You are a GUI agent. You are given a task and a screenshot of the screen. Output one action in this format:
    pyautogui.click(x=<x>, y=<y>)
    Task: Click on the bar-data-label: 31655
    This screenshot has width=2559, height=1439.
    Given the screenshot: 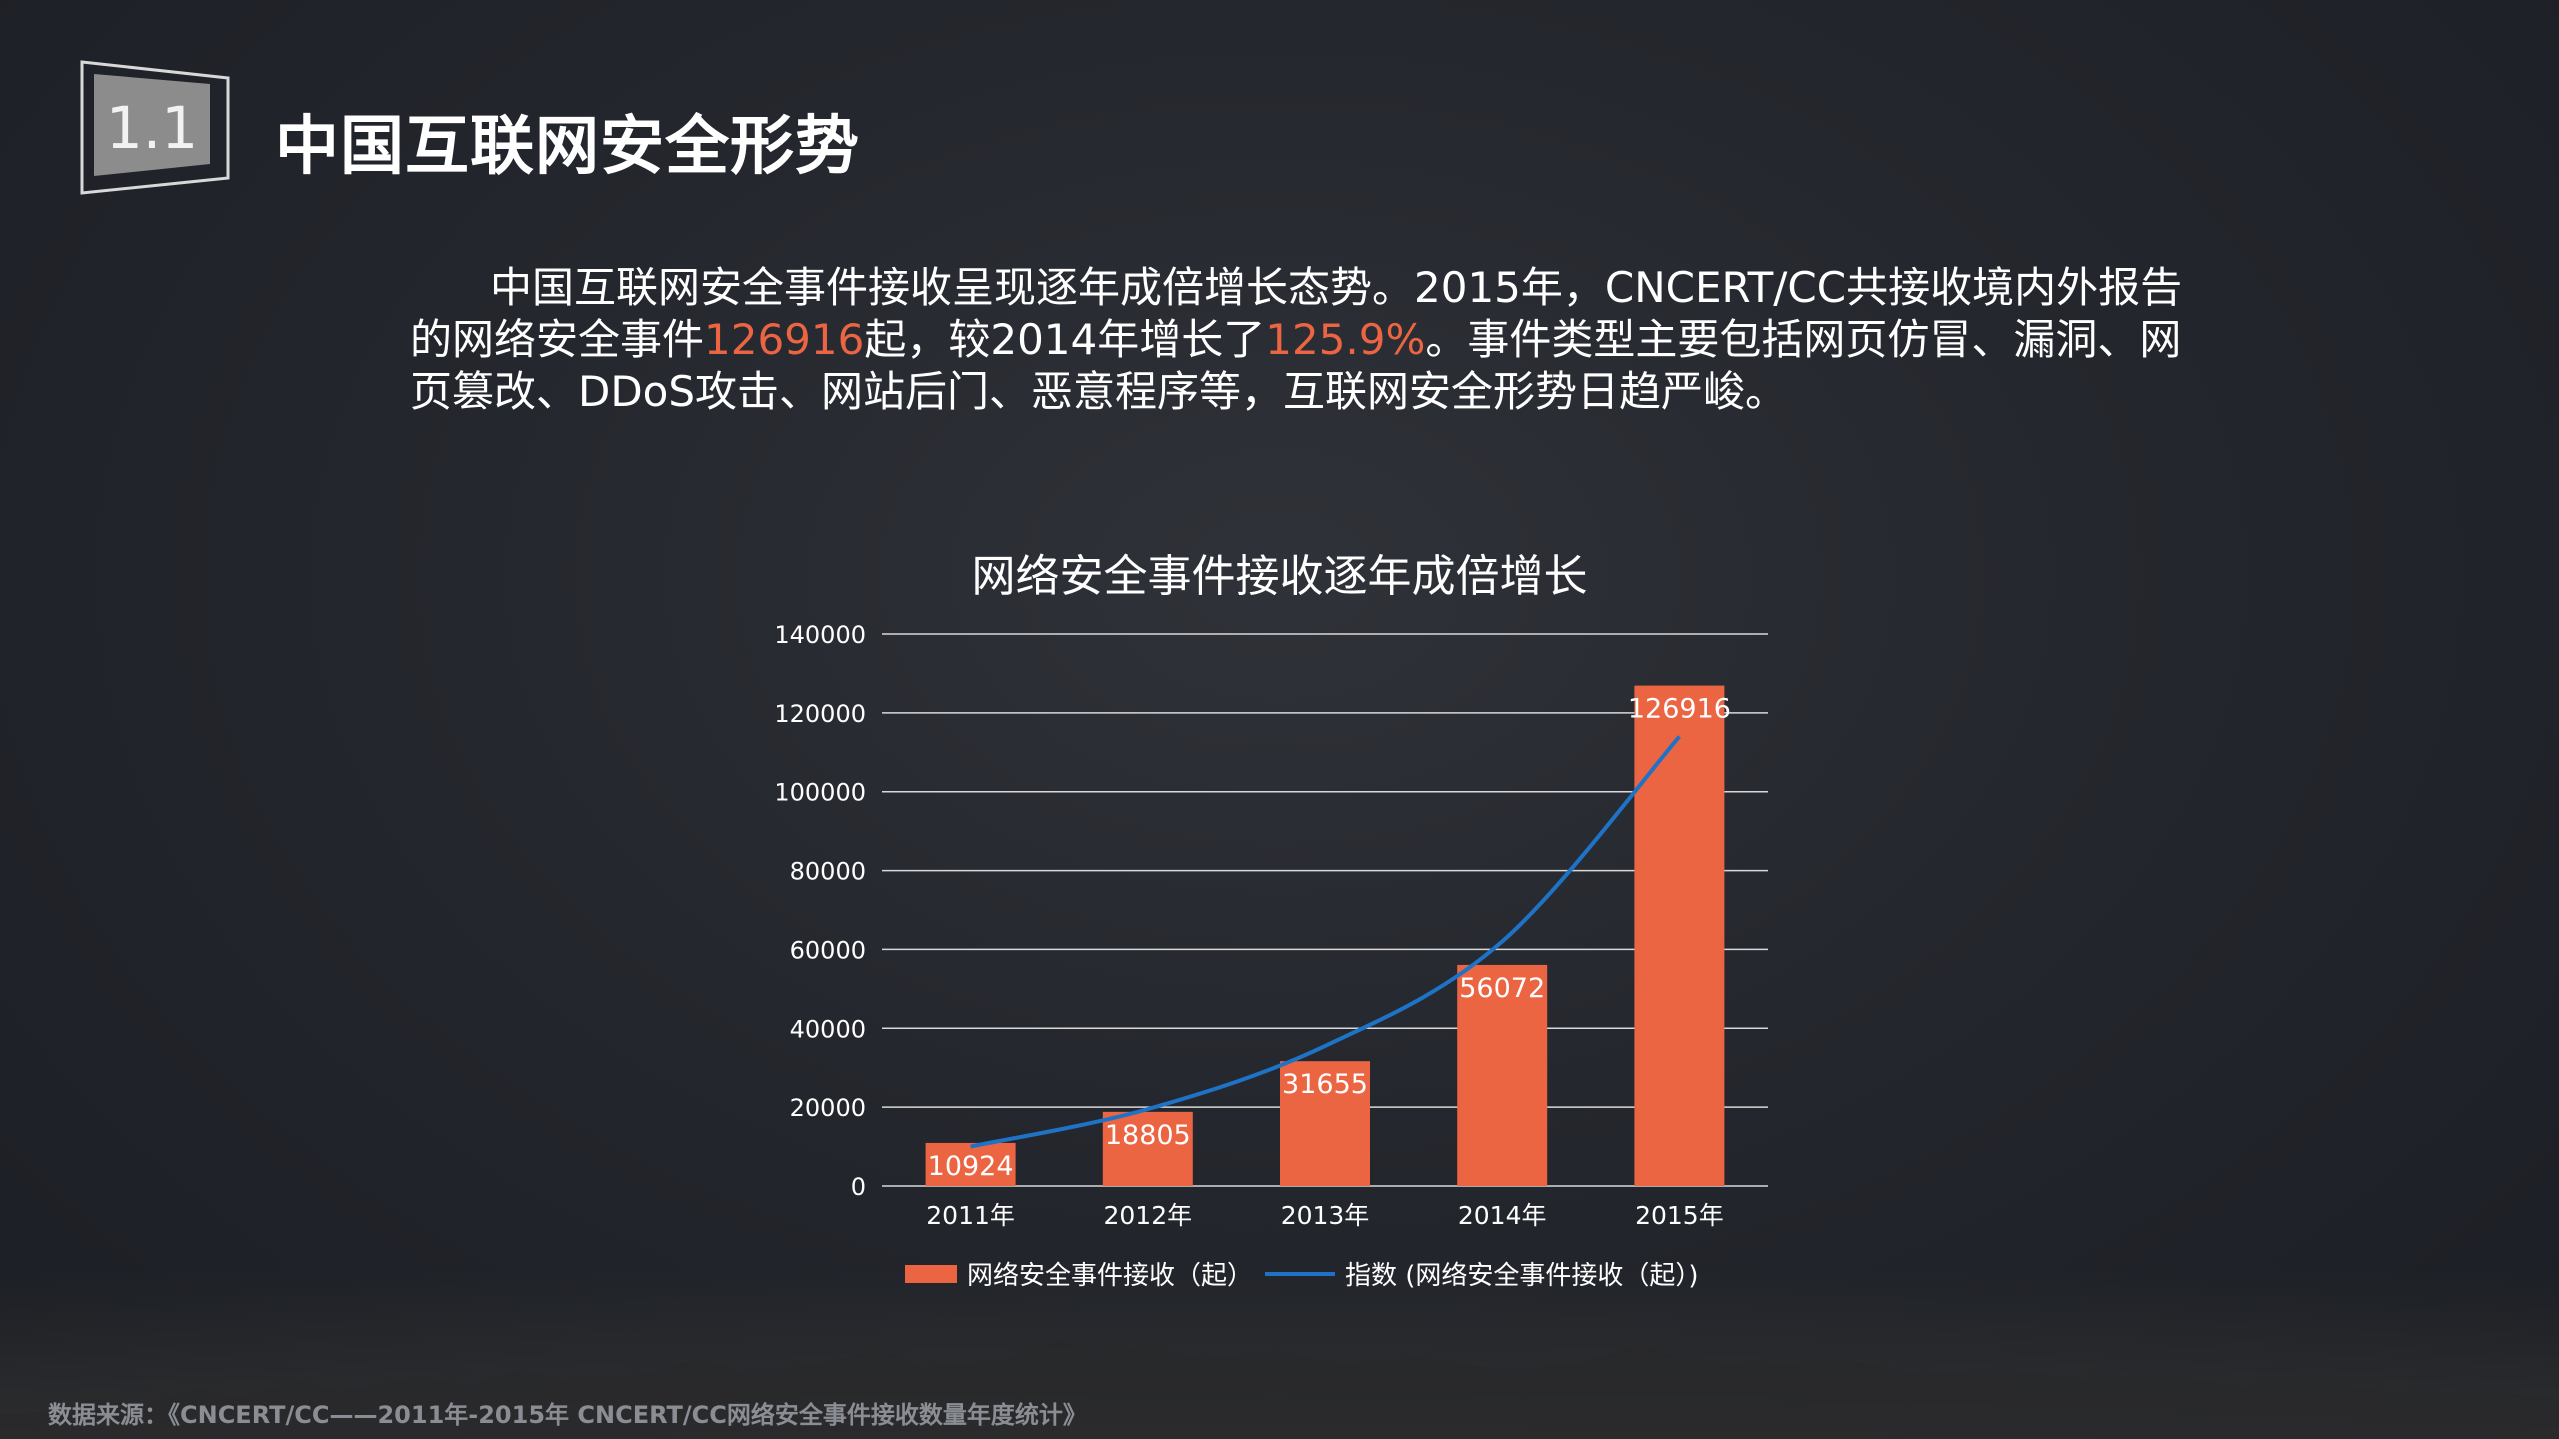 What is the action you would take?
    pyautogui.click(x=1325, y=1084)
    